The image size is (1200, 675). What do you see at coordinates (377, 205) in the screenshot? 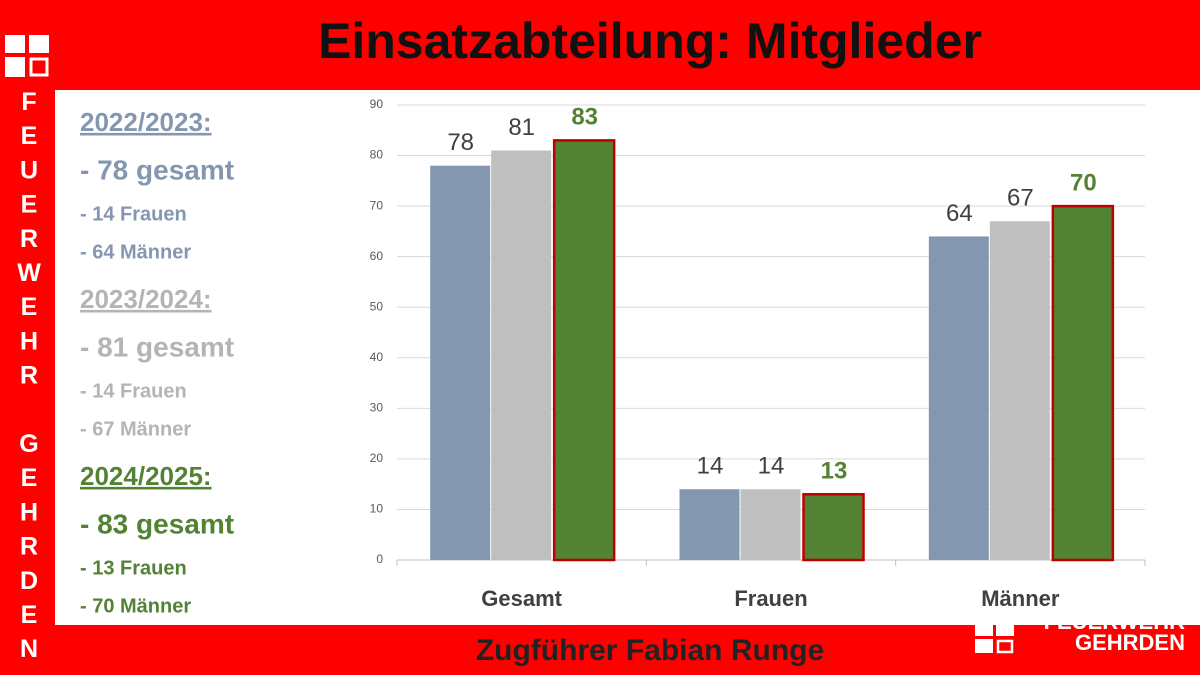
I see `y-tick-label: 70` at bounding box center [377, 205].